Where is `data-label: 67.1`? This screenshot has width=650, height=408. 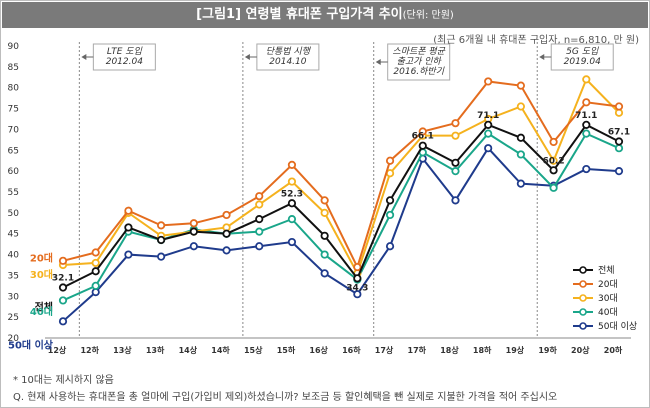 data-label: 67.1 is located at coordinates (619, 133).